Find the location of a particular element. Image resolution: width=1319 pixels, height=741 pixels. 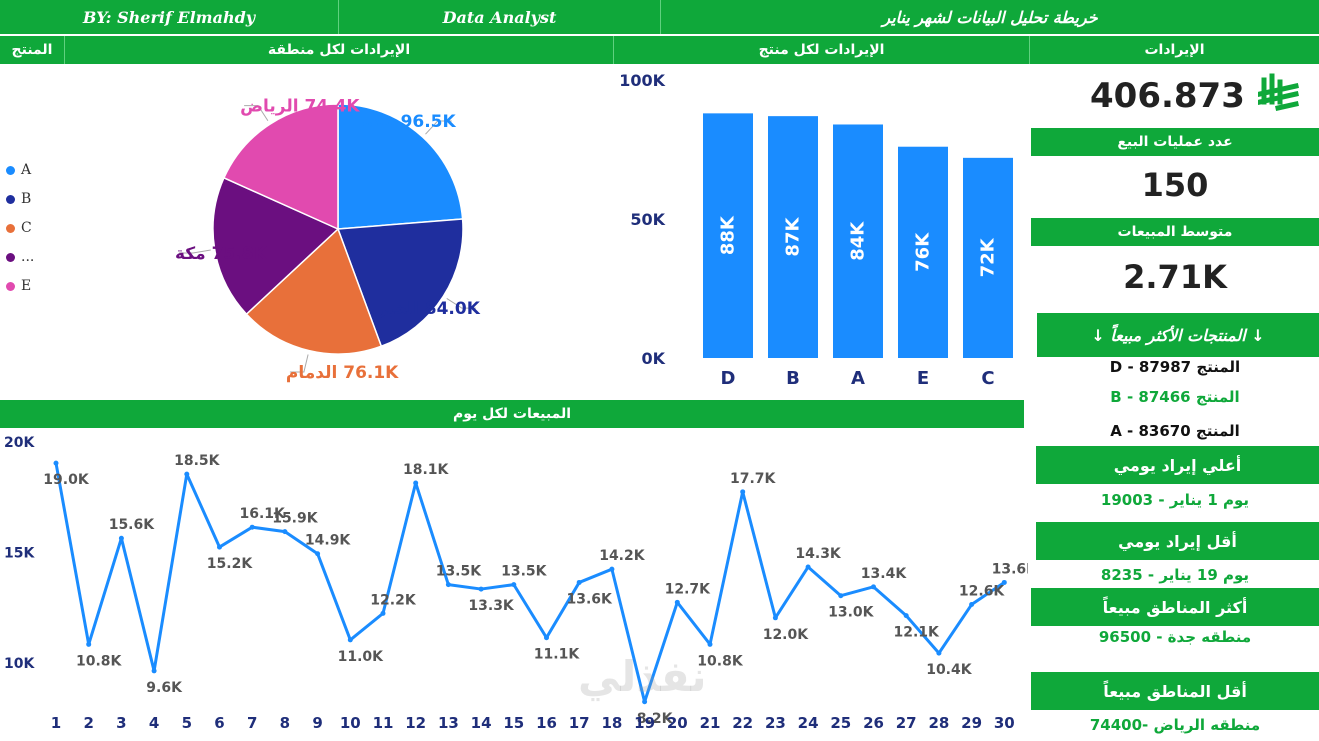

line-x-tick: 17 is located at coordinates (579, 723).